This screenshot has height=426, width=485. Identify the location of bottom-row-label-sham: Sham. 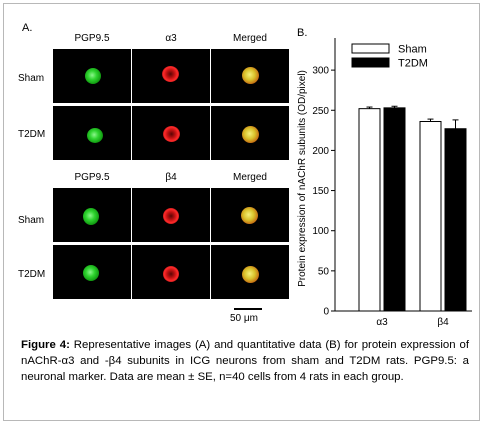
(31, 220).